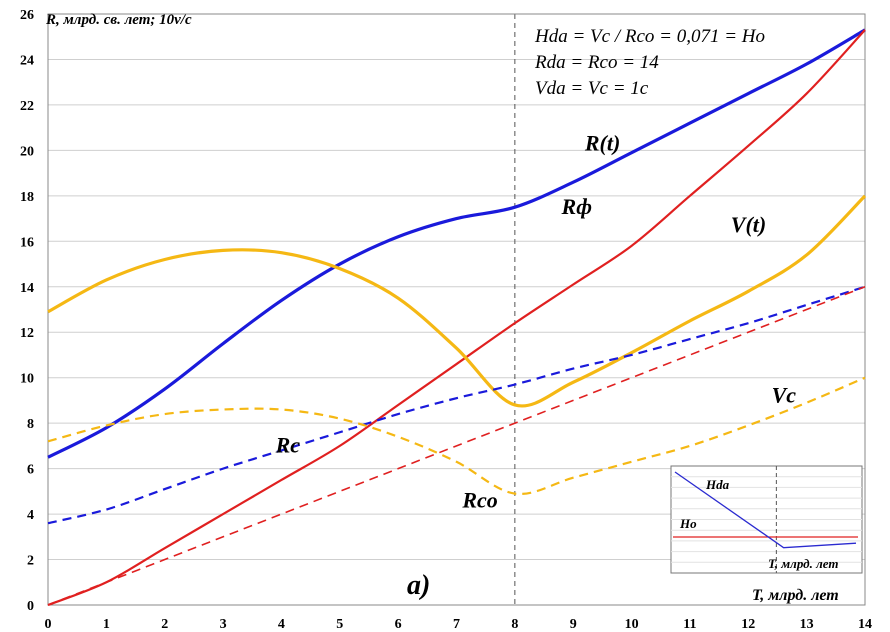 The height and width of the screenshot is (632, 890). What do you see at coordinates (27, 379) in the screenshot?
I see `y-tick-label: 10` at bounding box center [27, 379].